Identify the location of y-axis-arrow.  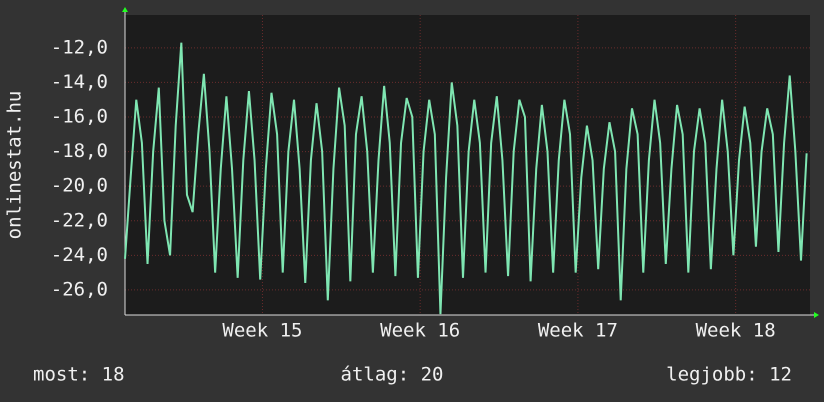
(125, 9).